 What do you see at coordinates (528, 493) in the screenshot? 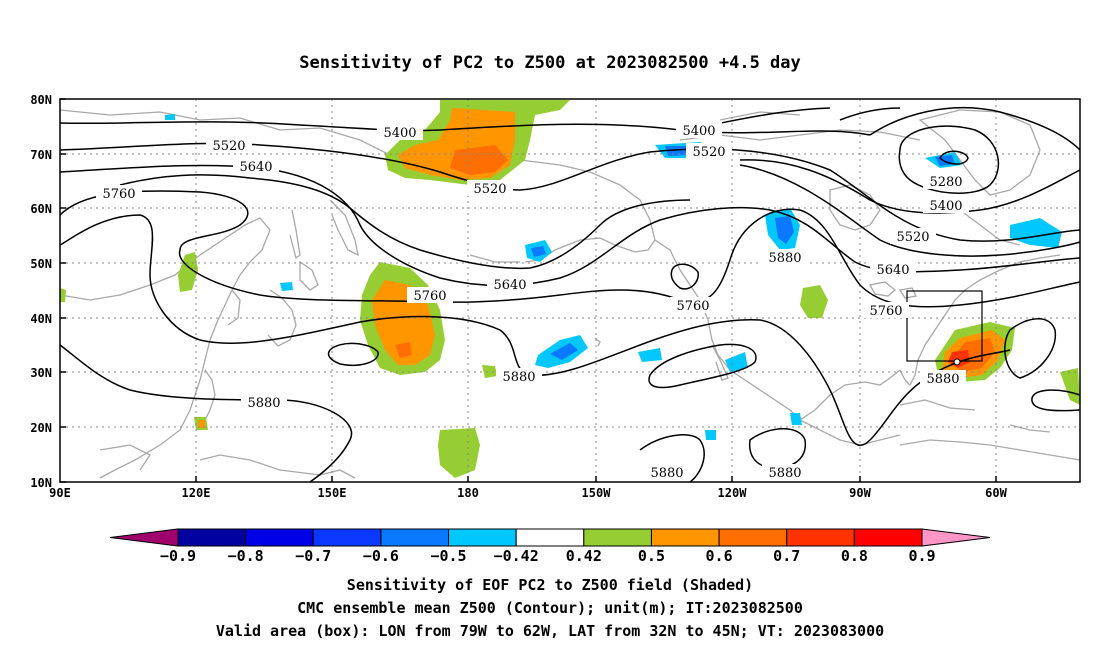
I see `longitude-labels: 90E 120E 150E 180 150W 120W 90W 60W` at bounding box center [528, 493].